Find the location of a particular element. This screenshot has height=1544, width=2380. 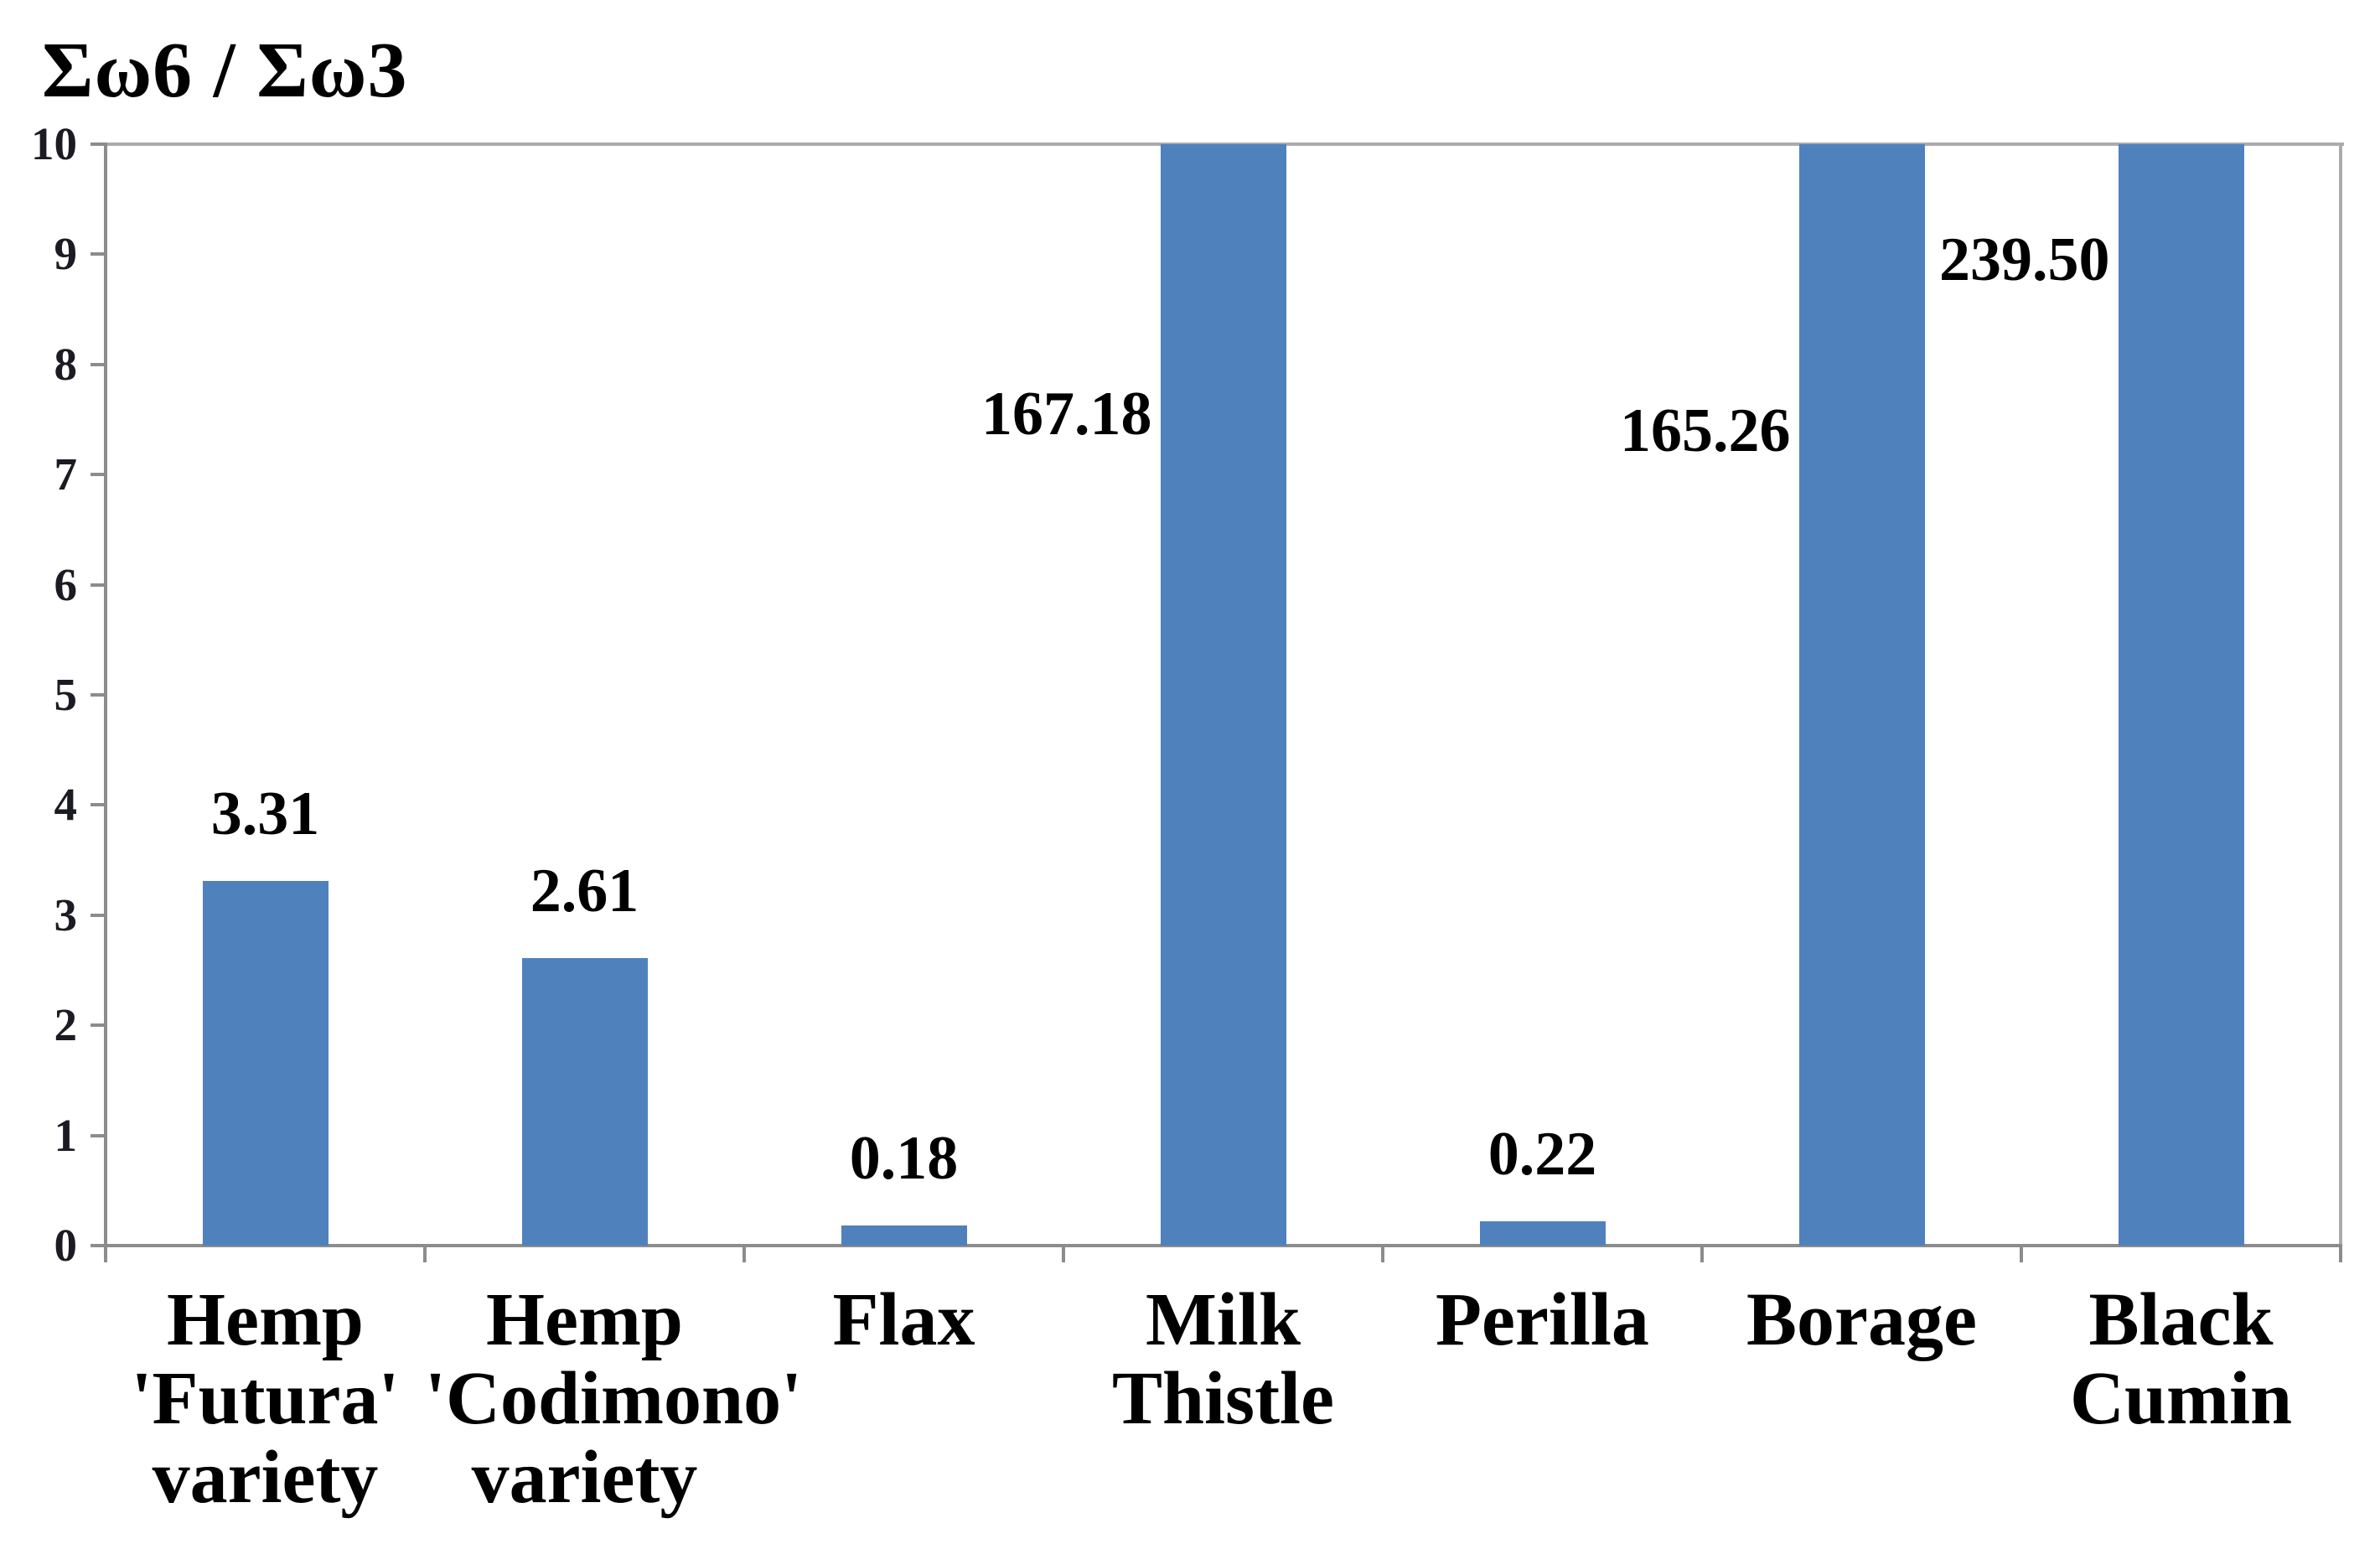

bar-value-label: 239.50 is located at coordinates (2024, 260).